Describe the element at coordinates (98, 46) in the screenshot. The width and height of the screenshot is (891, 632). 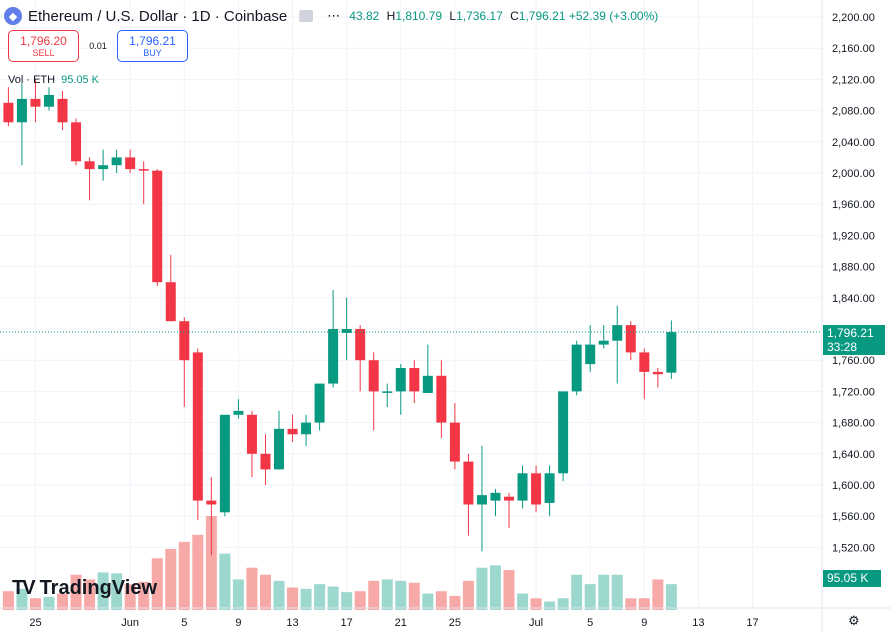
I see `spread-value: 0.01` at that location.